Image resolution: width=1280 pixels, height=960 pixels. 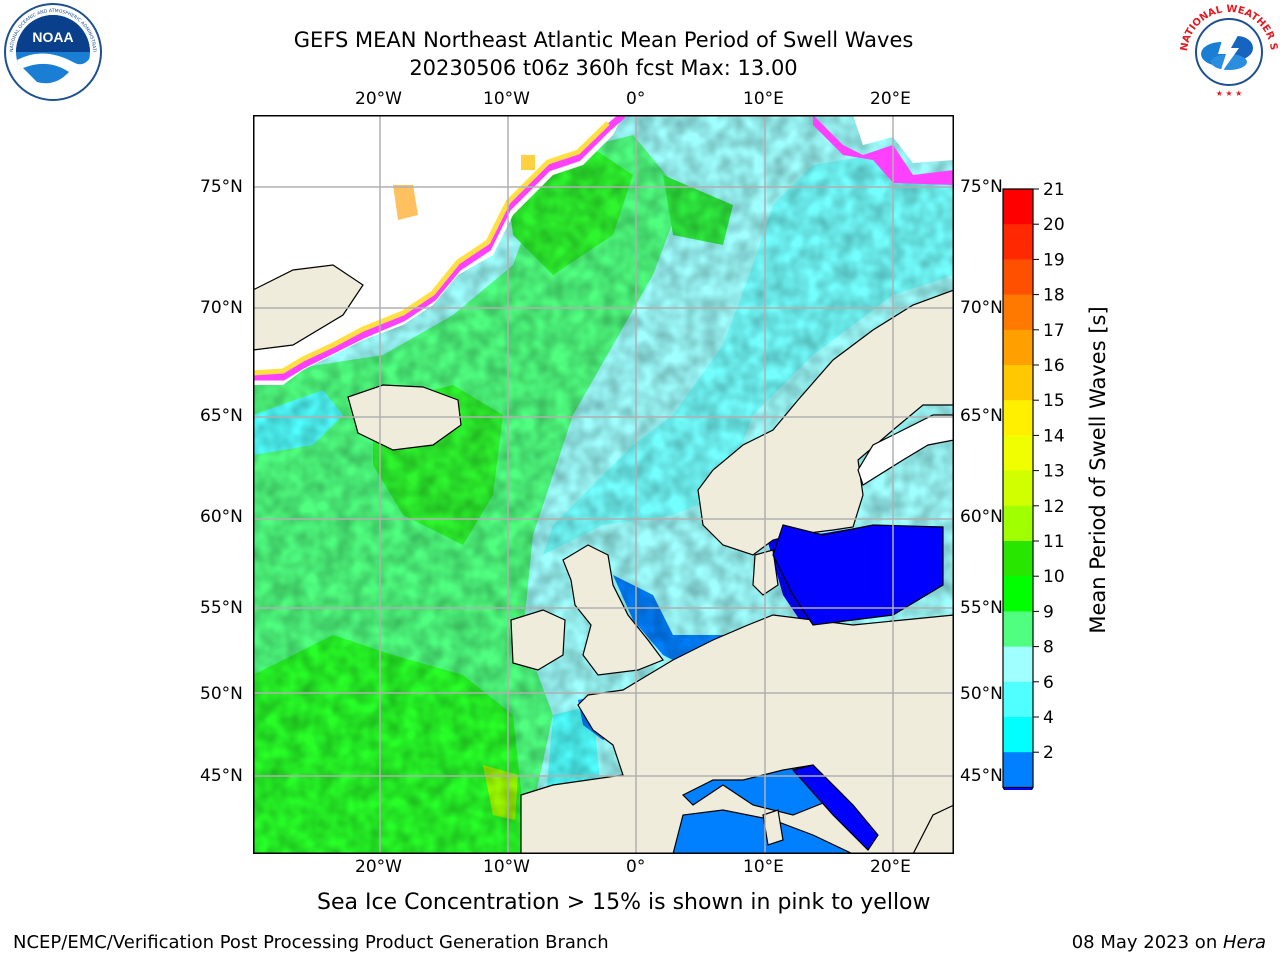 I want to click on lat-label-left: 50°N, so click(x=221, y=694).